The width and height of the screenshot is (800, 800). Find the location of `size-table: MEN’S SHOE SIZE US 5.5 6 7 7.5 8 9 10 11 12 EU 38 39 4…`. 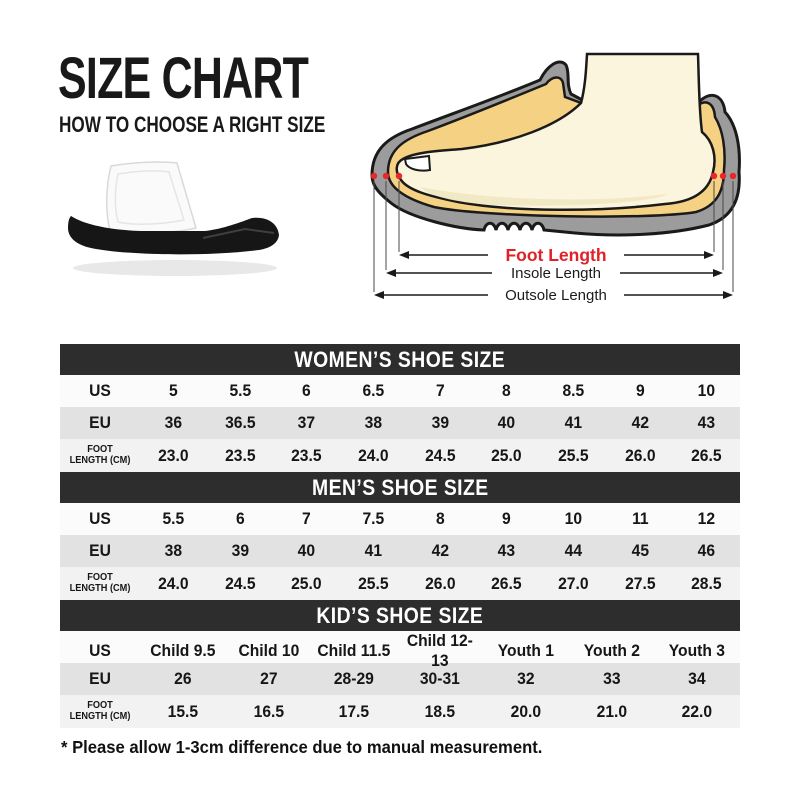

size-table: MEN’S SHOE SIZE US 5.5 6 7 7.5 8 9 10 11 12 EU 38 39 4… is located at coordinates (400, 536).